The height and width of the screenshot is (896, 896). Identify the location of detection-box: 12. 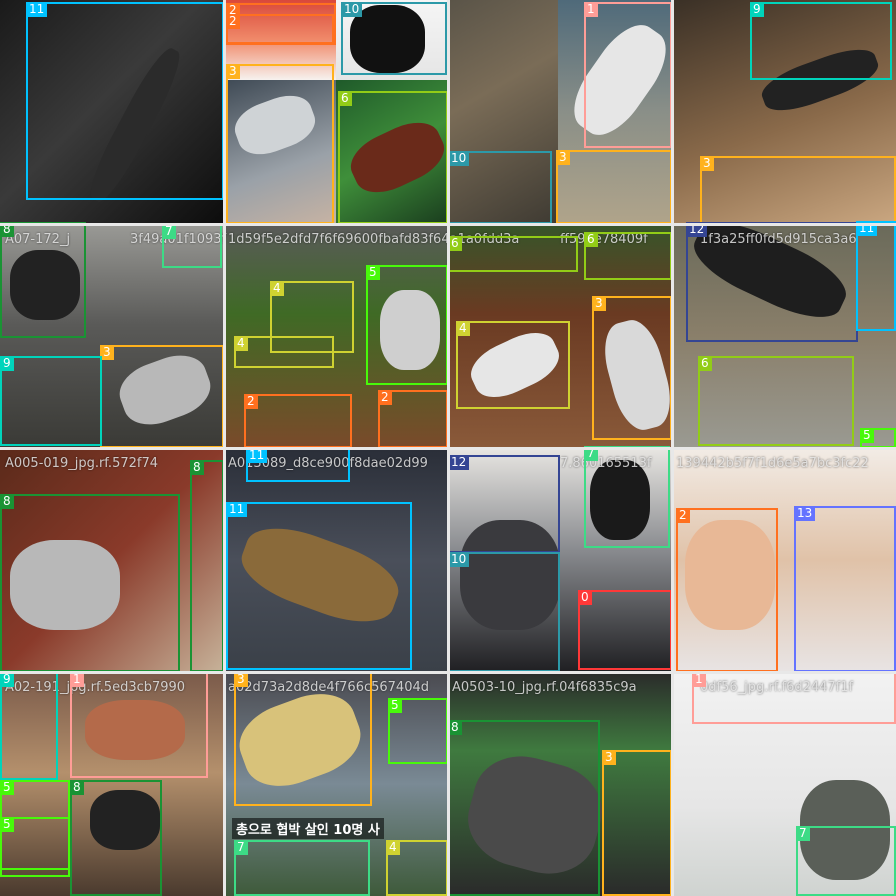
(504, 504).